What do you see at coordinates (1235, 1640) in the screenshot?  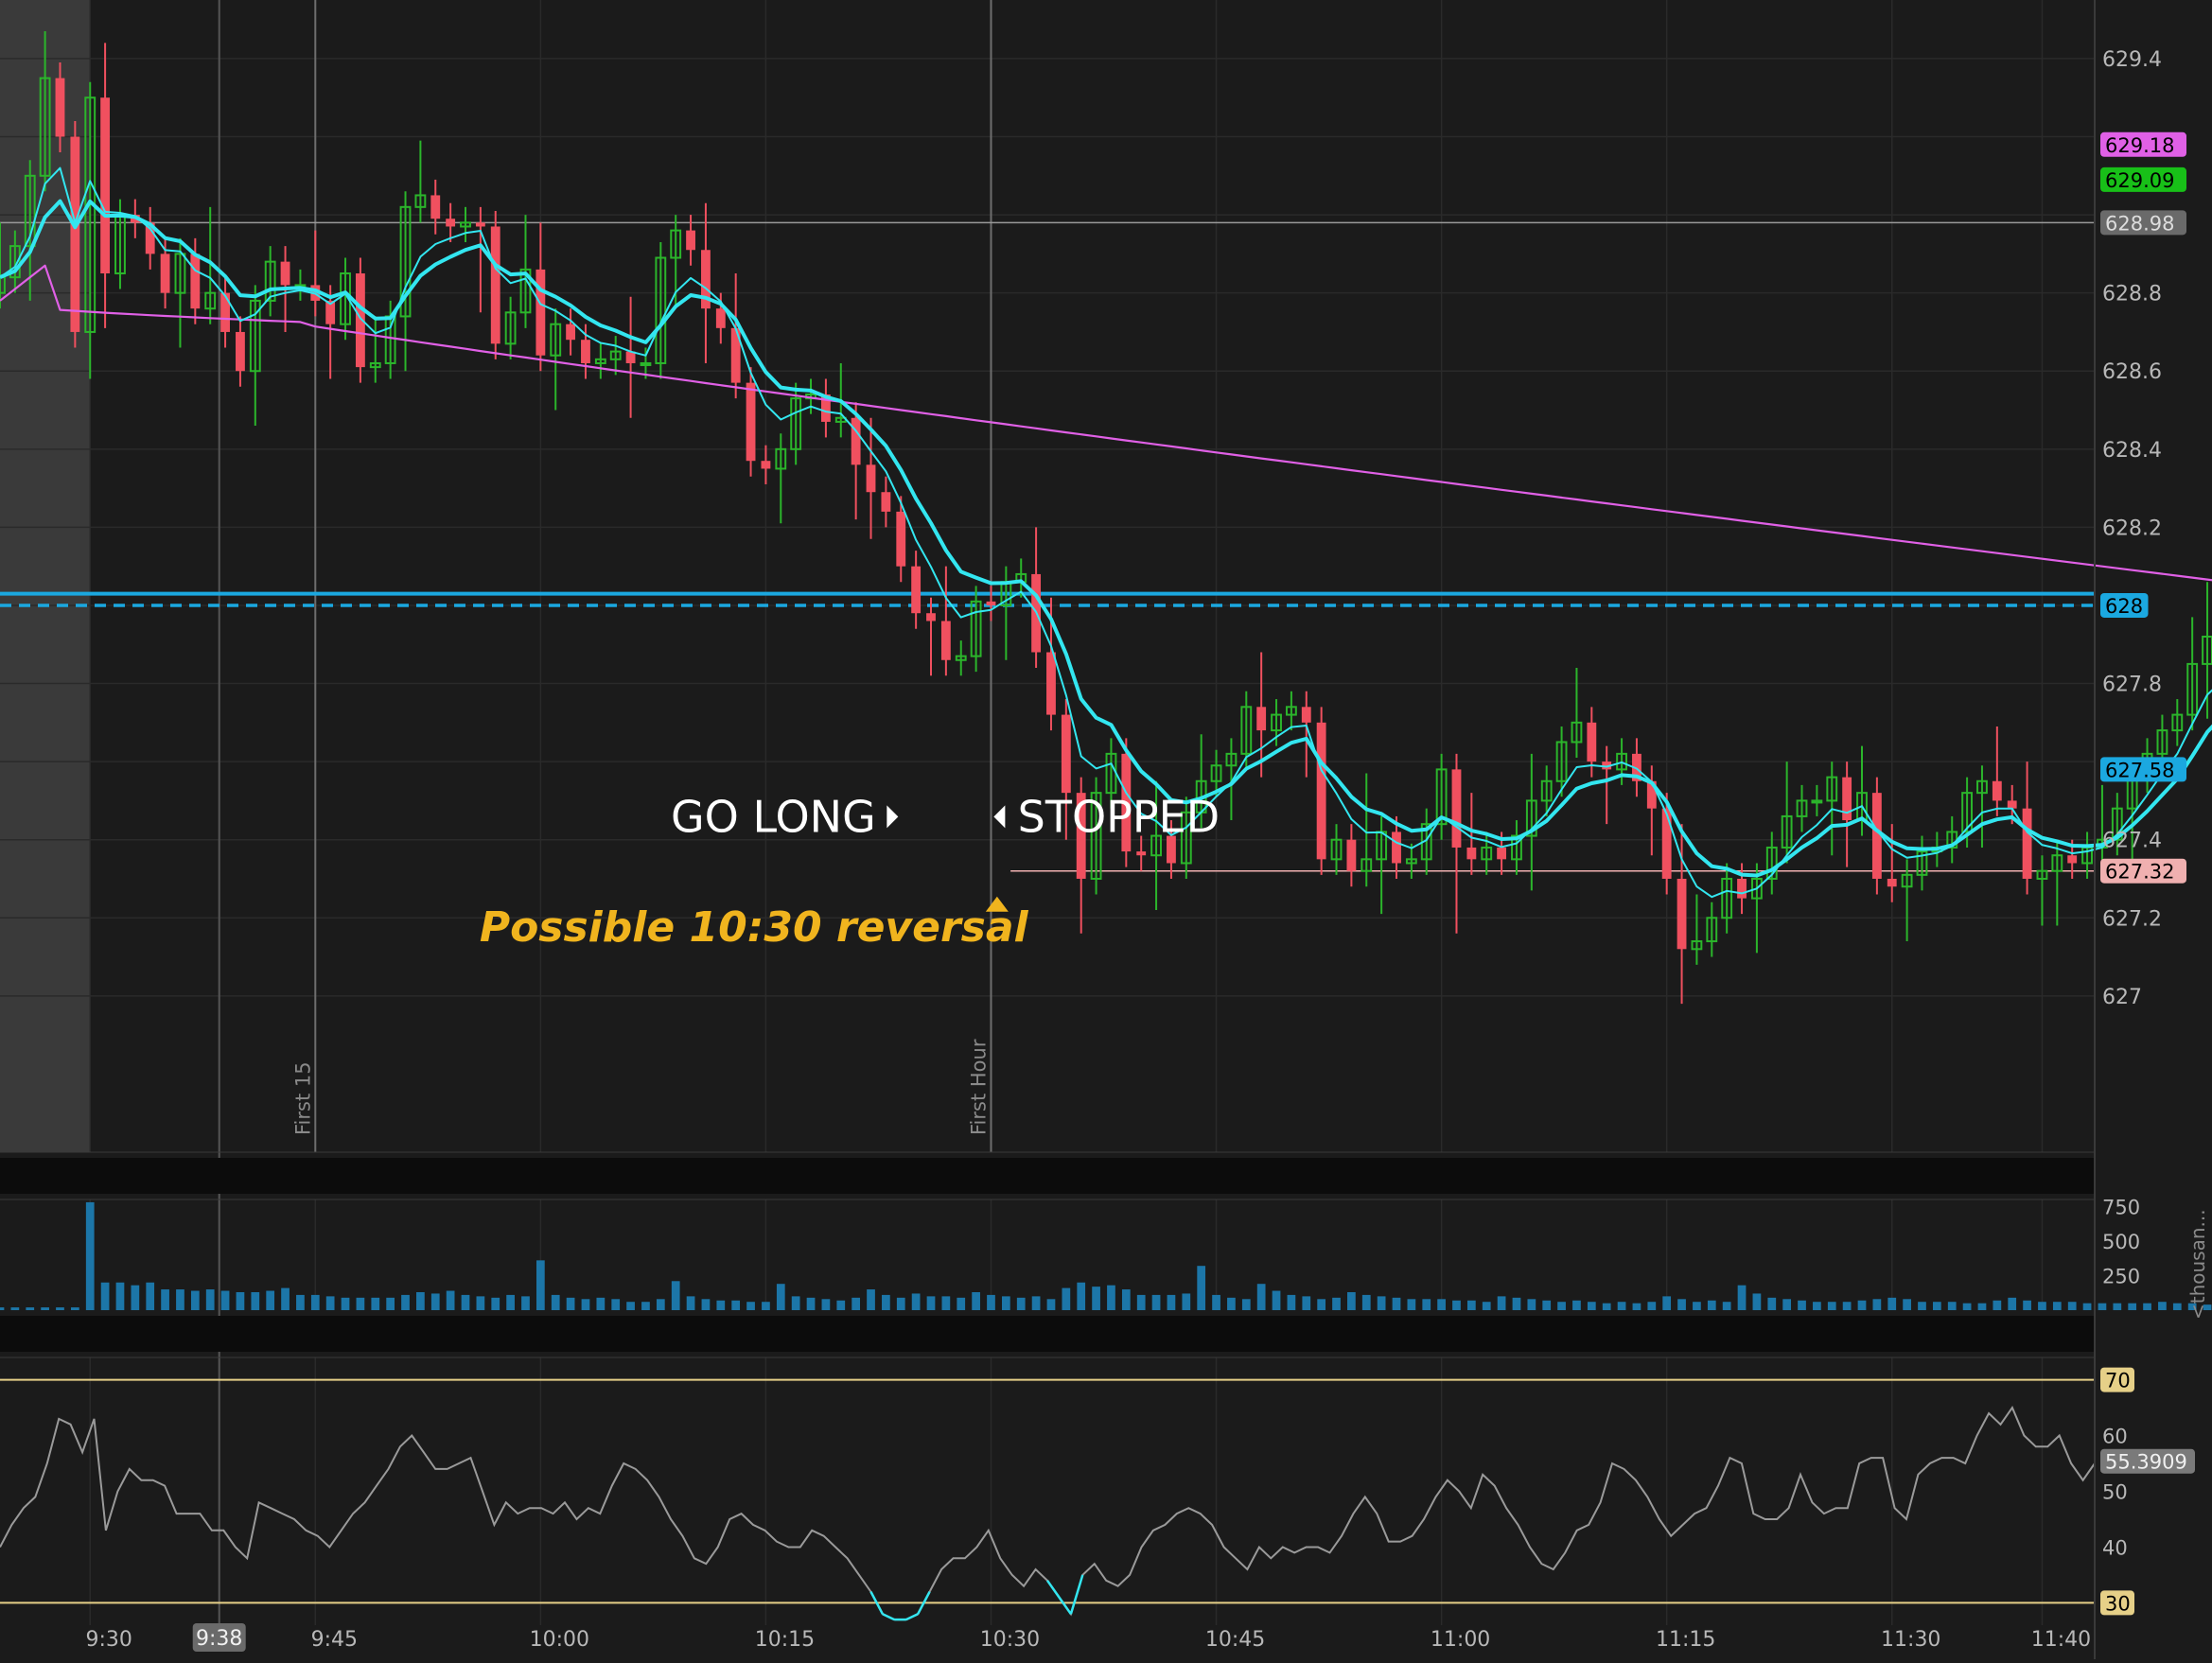 I see `time-tick-label: 10:45` at bounding box center [1235, 1640].